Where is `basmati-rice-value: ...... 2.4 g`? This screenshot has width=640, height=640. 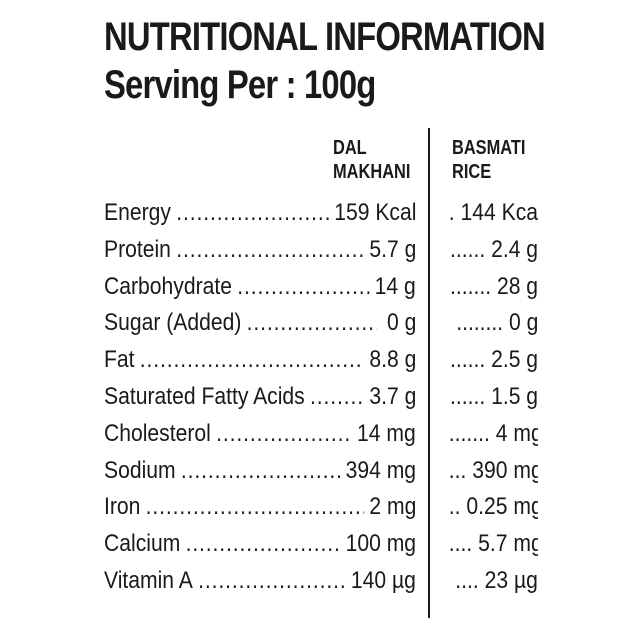
basmati-rice-value: ...... 2.4 g is located at coordinates (493, 249).